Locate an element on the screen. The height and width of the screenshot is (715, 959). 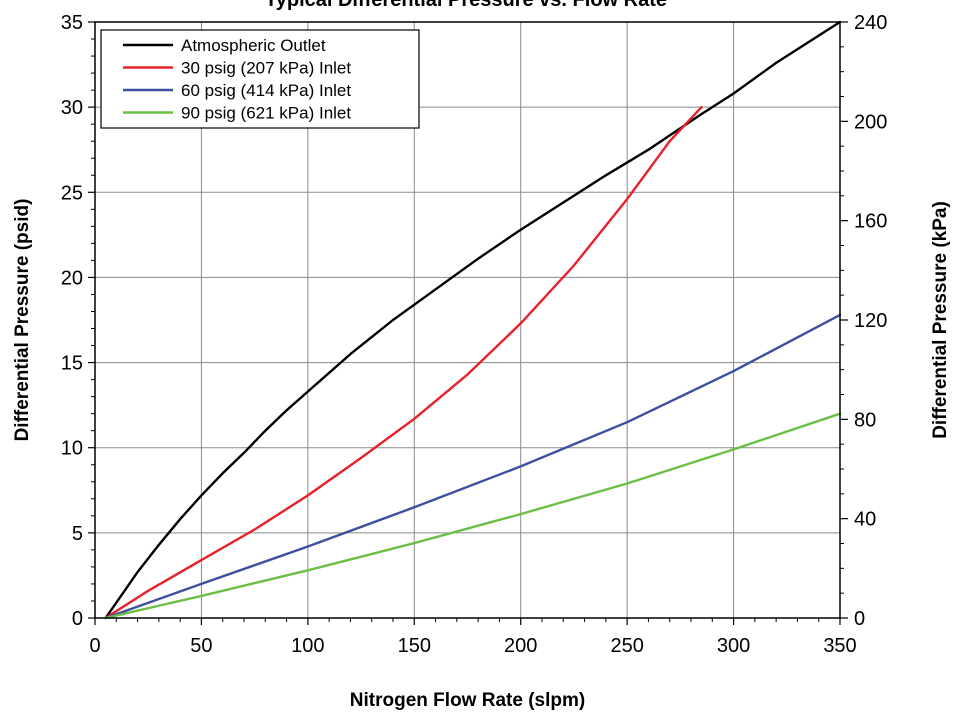
y2-tick-label: 0 is located at coordinates (859, 619).